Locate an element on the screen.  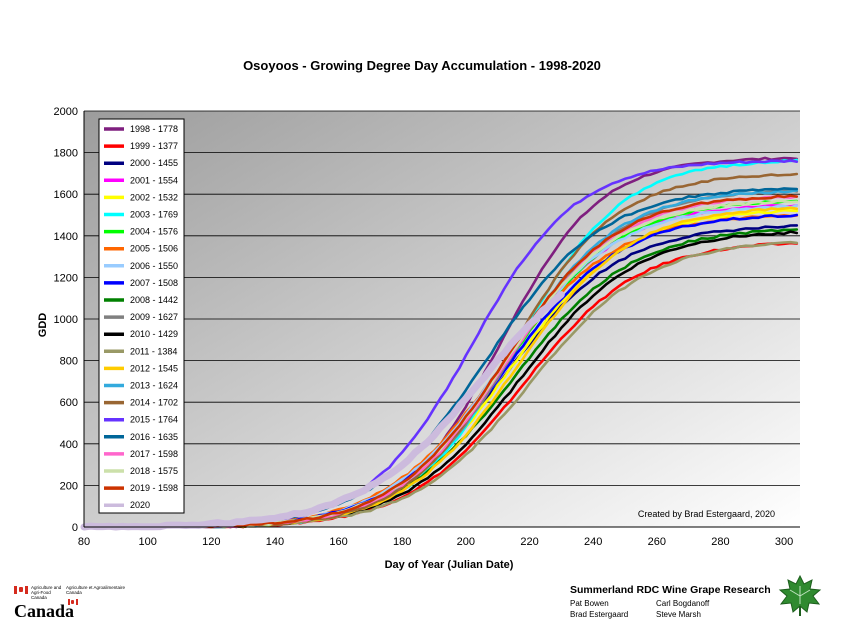
x-tick-label: 280 is located at coordinates (720, 542).